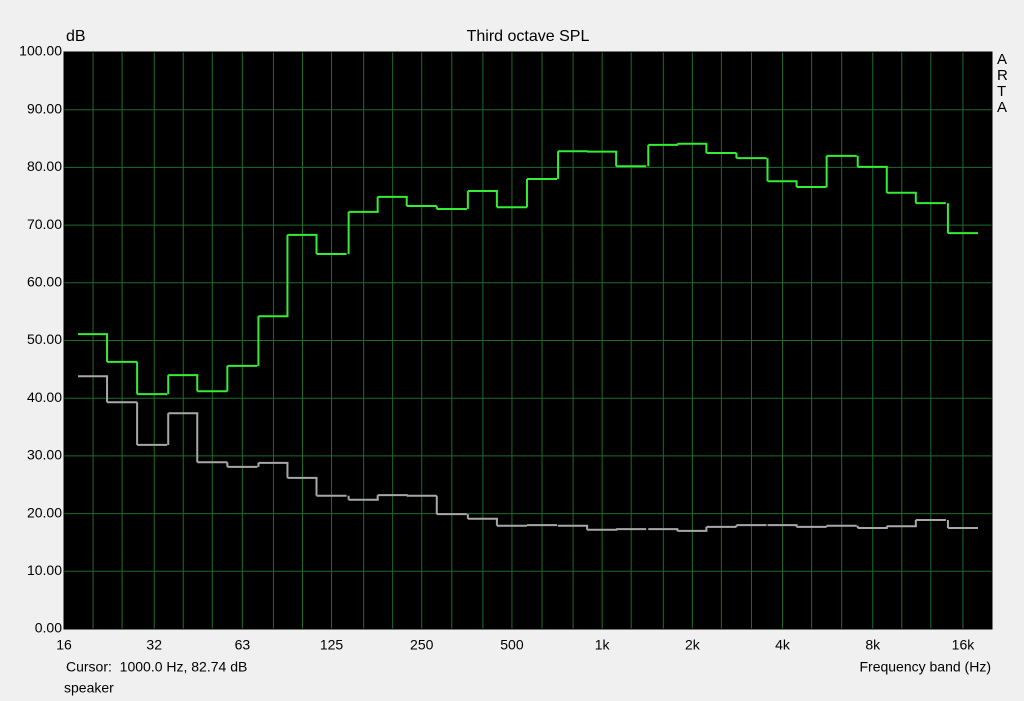  I want to click on y-tick-label: 30.00, so click(44, 455).